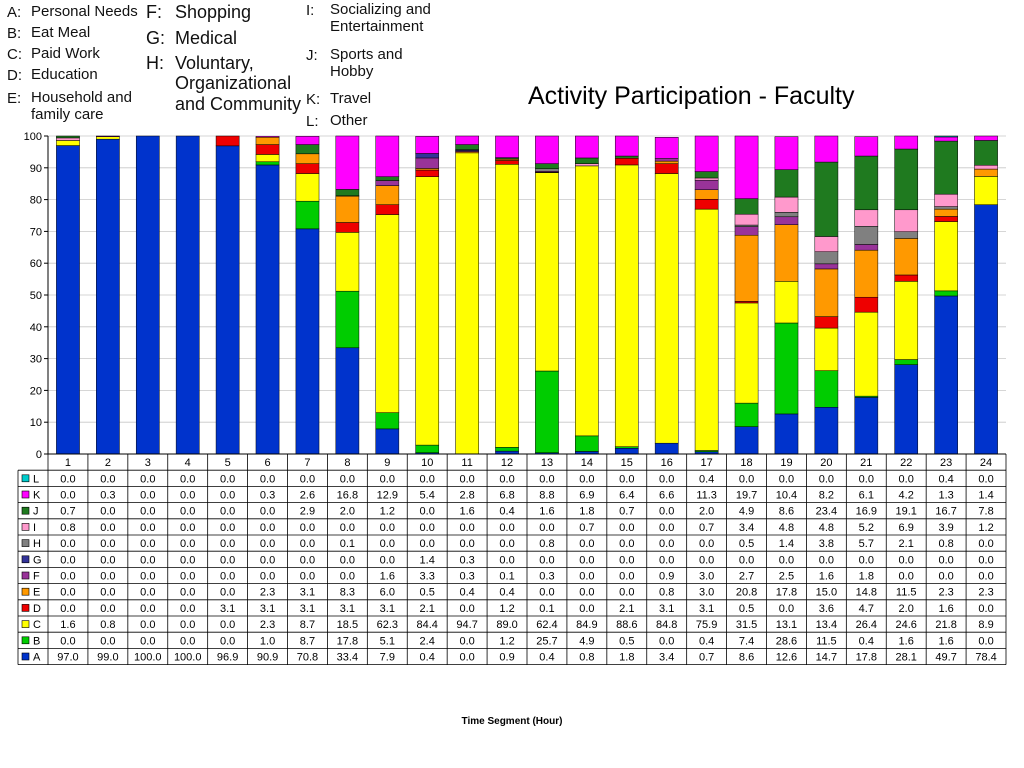 The width and height of the screenshot is (1024, 768). What do you see at coordinates (387, 463) in the screenshot?
I see `x-tick-label: 9` at bounding box center [387, 463].